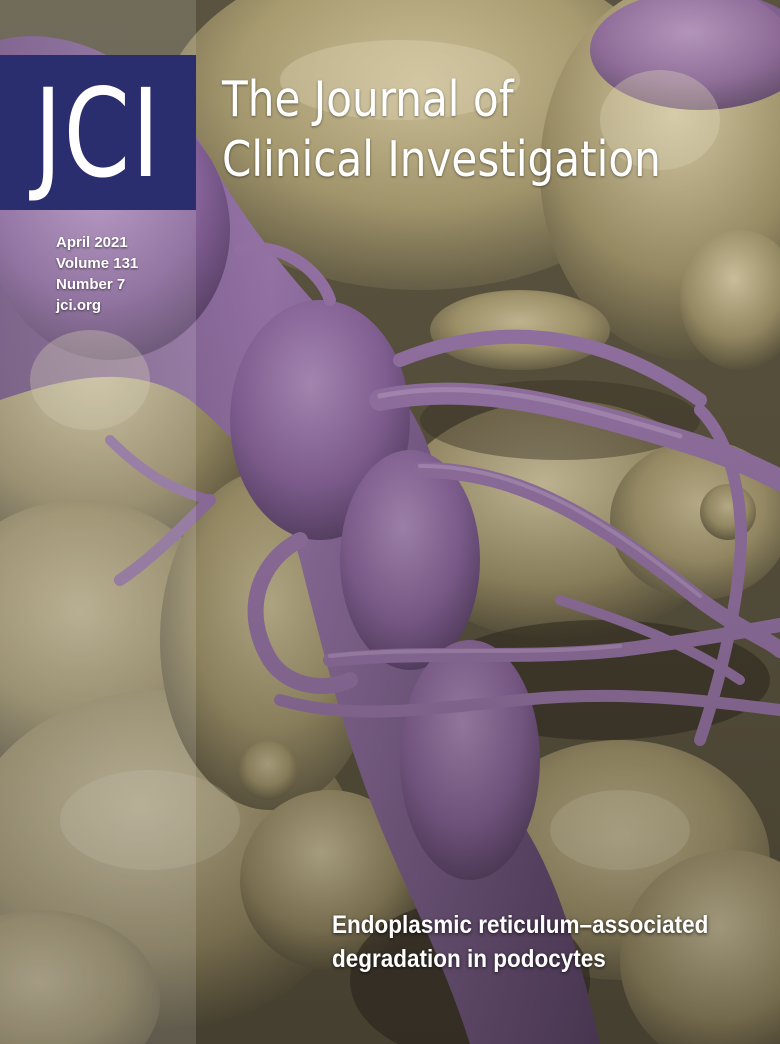  Describe the element at coordinates (92, 242) in the screenshot. I see `issue-date: April 2021` at that location.